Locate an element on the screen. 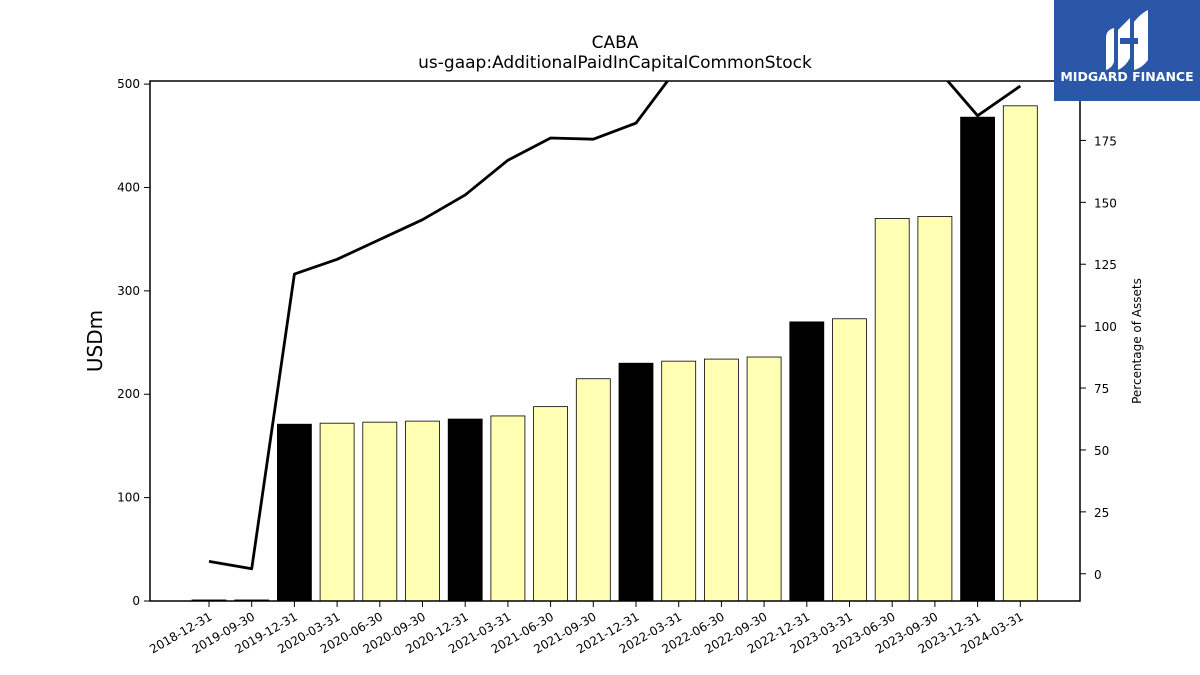 This screenshot has height=675, width=1200. y-tick-label: 500 is located at coordinates (128, 84).